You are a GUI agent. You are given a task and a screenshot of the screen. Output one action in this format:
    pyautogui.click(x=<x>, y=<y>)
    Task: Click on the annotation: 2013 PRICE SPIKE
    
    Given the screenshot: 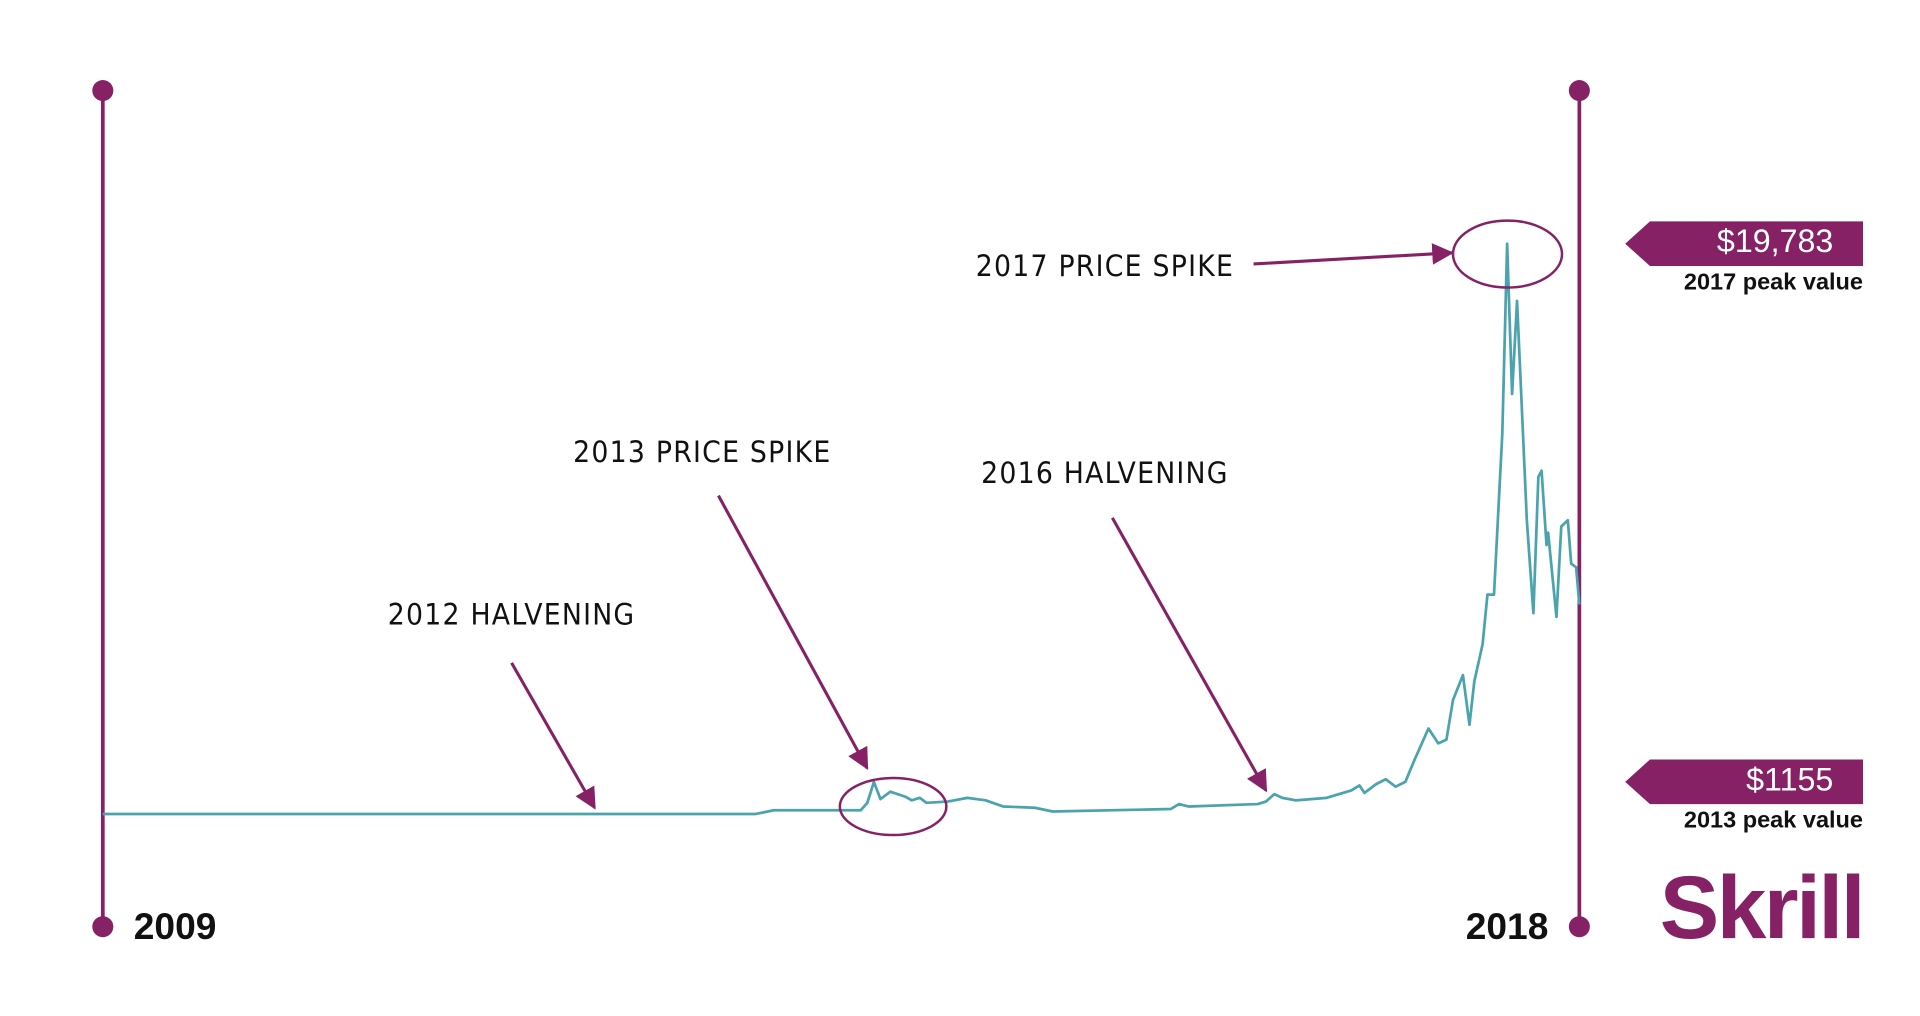 What is the action you would take?
    pyautogui.click(x=702, y=452)
    